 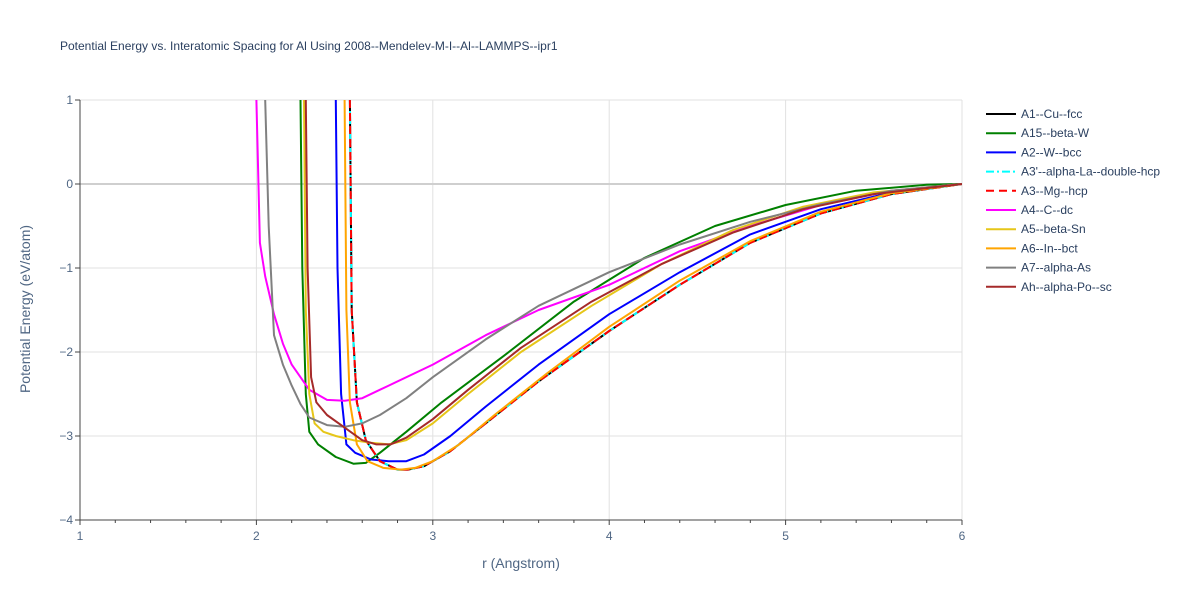 I want to click on legend-label: A6--In--bct, so click(x=1049, y=248).